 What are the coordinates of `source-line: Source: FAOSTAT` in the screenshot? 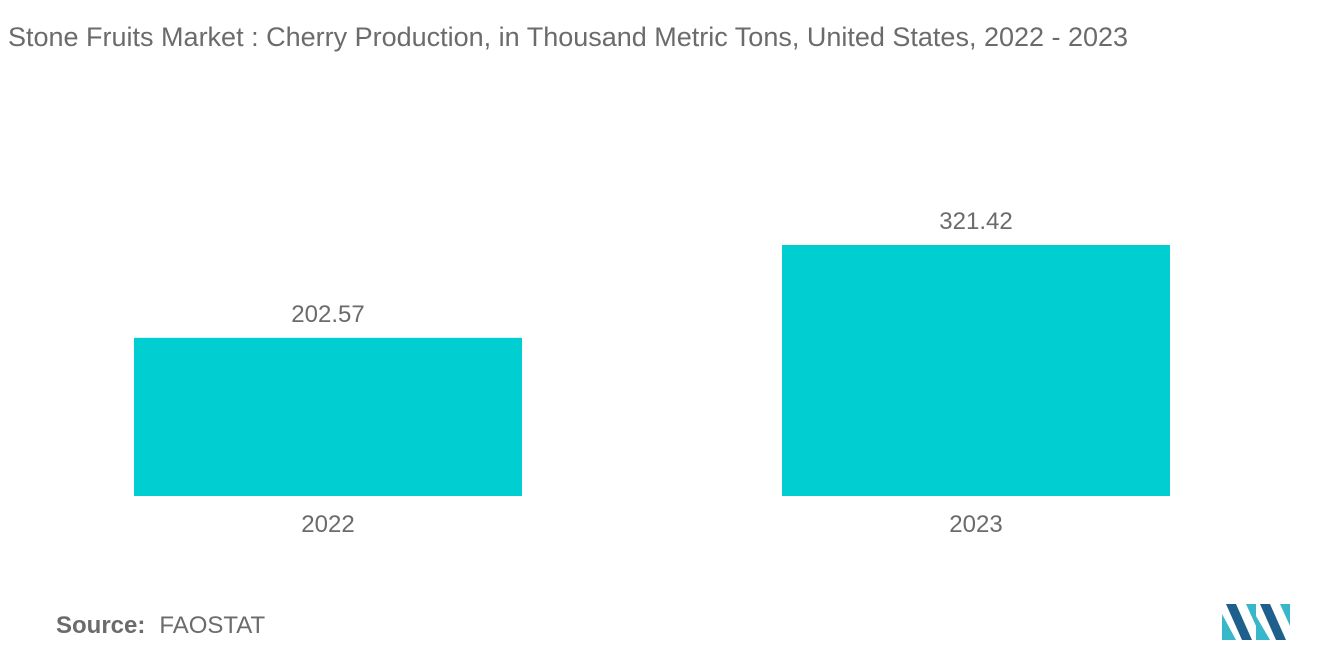 It's located at (160, 626).